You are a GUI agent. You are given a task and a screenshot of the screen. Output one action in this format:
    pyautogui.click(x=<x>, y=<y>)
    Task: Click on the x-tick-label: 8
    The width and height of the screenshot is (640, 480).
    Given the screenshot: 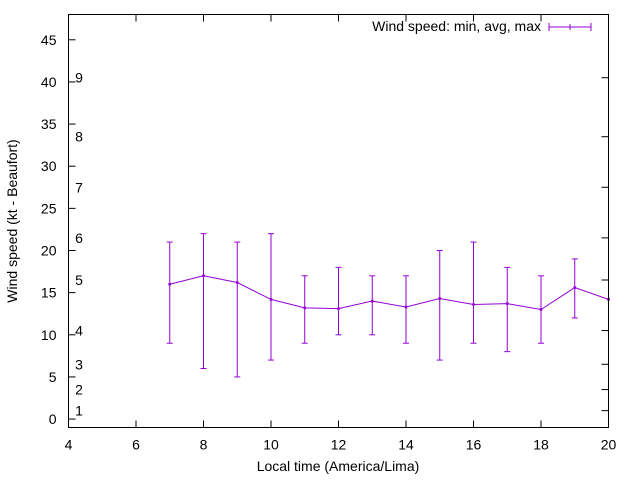 What is the action you would take?
    pyautogui.click(x=204, y=445)
    